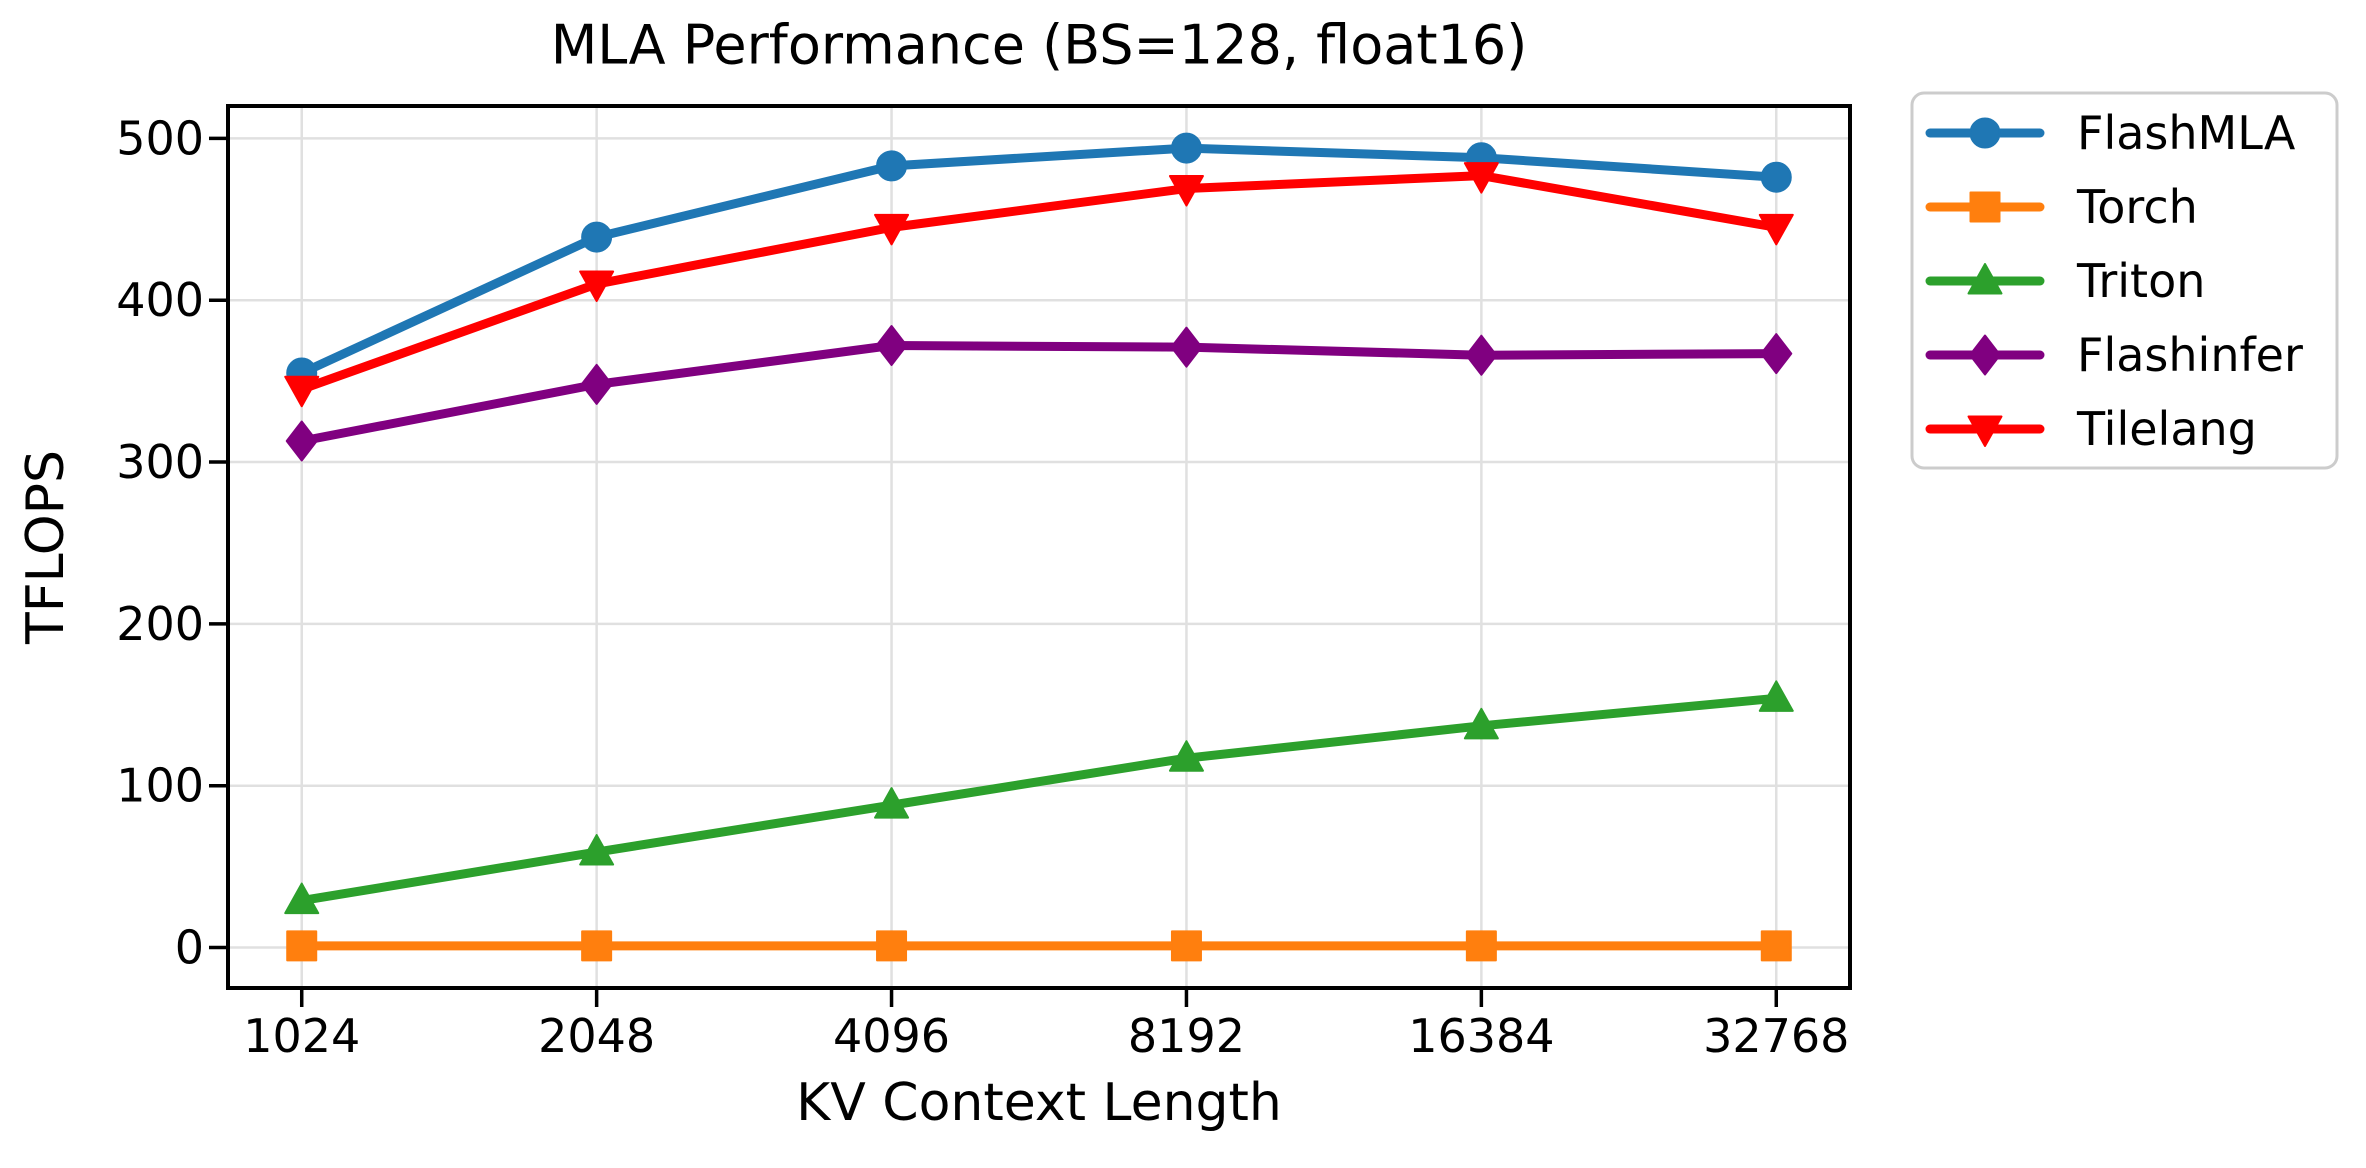 Image resolution: width=2366 pixels, height=1168 pixels. I want to click on y-tick-label-200: 200, so click(160, 624).